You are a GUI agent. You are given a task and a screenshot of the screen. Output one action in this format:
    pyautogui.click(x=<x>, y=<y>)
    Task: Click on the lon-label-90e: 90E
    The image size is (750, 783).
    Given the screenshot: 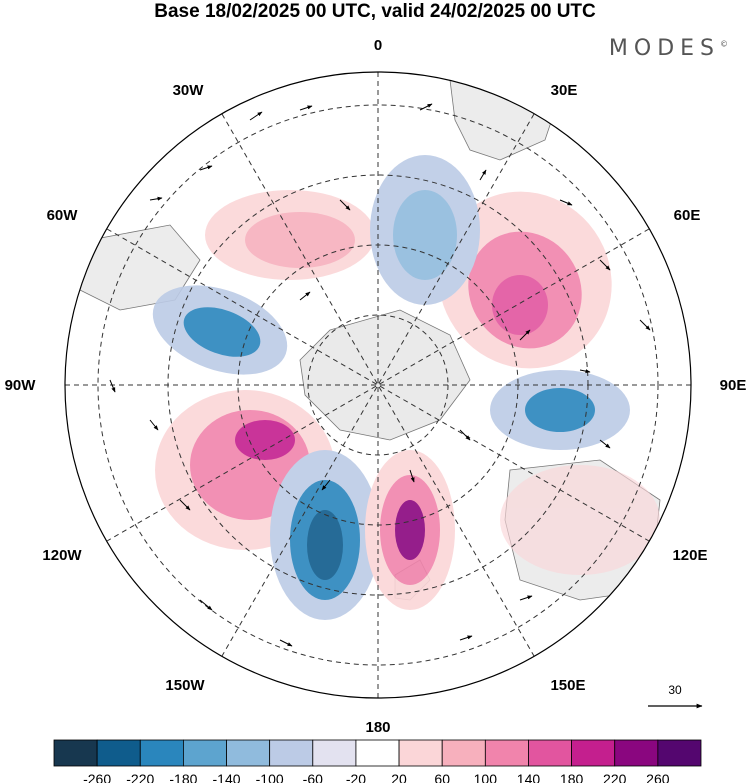 What is the action you would take?
    pyautogui.click(x=733, y=385)
    